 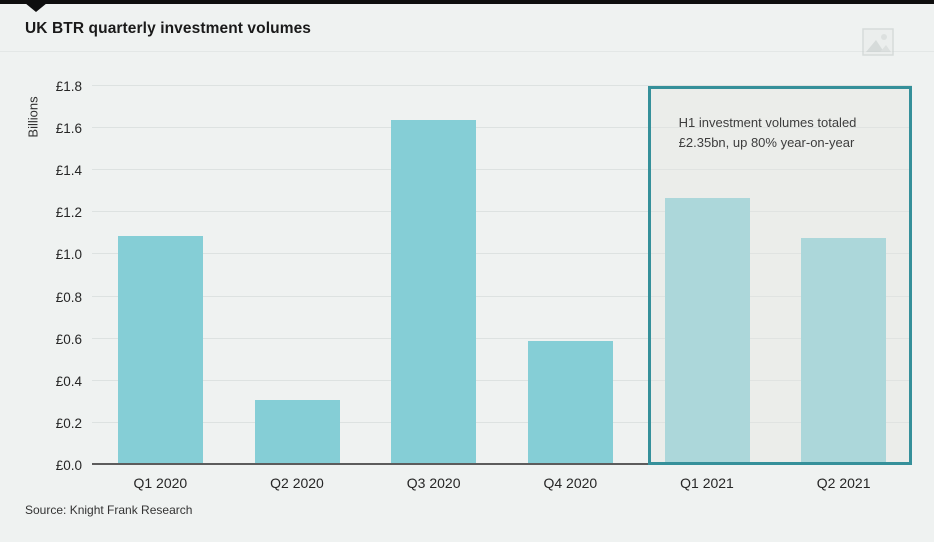 What do you see at coordinates (434, 292) in the screenshot?
I see `bar-q3-2020` at bounding box center [434, 292].